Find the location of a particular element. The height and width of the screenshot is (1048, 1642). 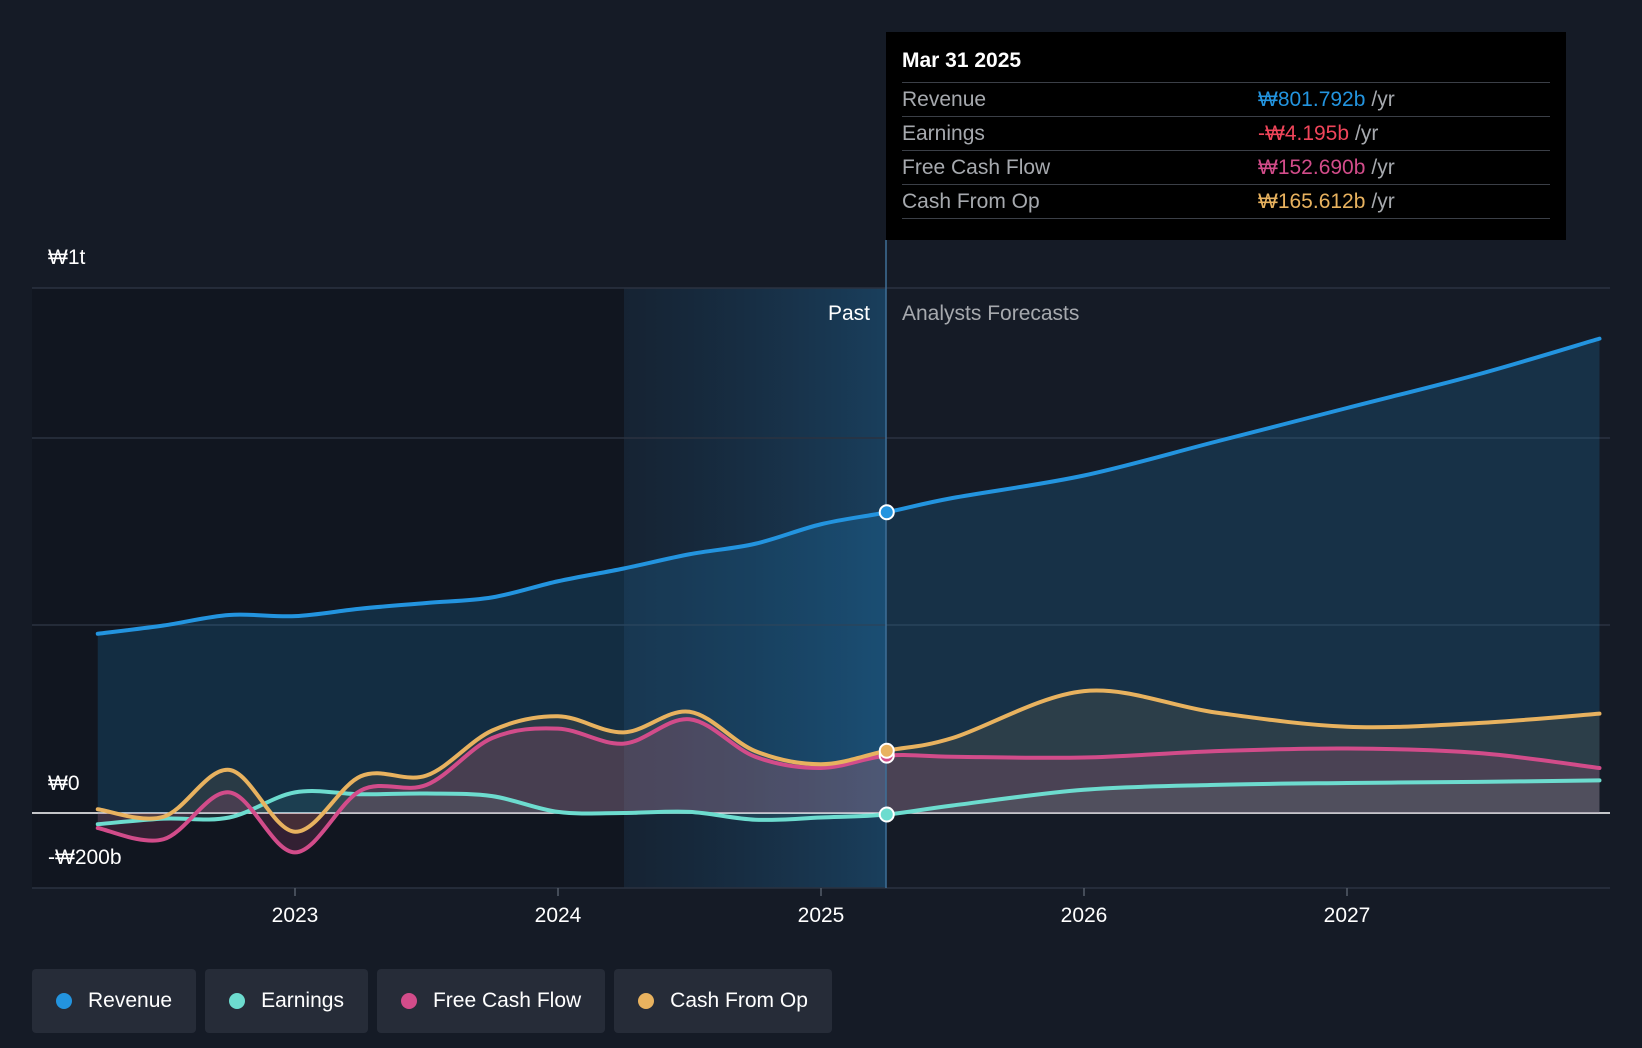

past-region is located at coordinates (755, 588).